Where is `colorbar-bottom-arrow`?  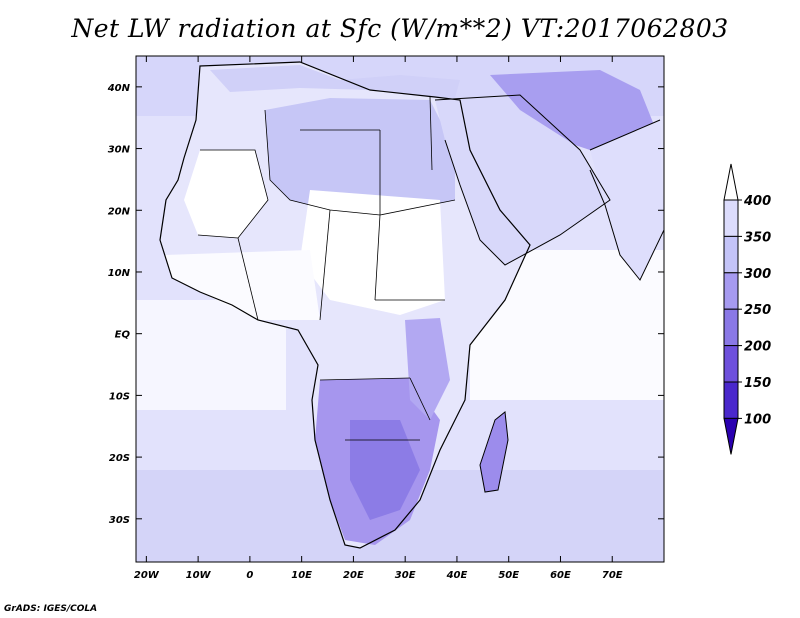
colorbar-bottom-arrow is located at coordinates (731, 436).